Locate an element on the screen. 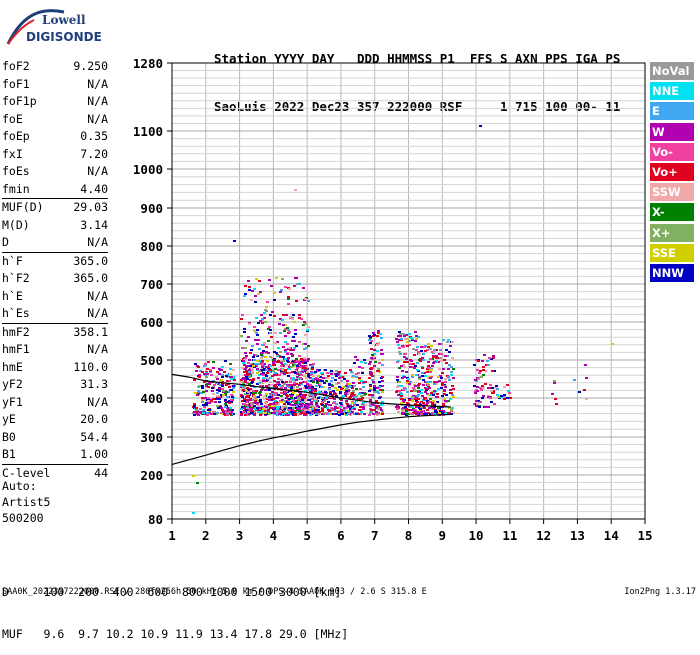 This screenshot has height=655, width=700. isolated-echo-point is located at coordinates (193, 513).